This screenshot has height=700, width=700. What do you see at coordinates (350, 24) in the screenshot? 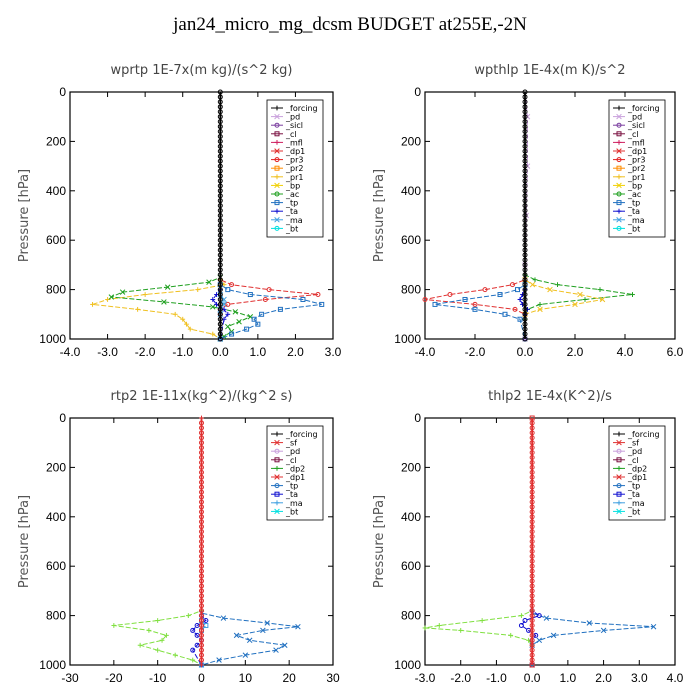
I see `figure-title: jan24_micro_mg_dcsm BUDGET at255E,-2N` at bounding box center [350, 24].